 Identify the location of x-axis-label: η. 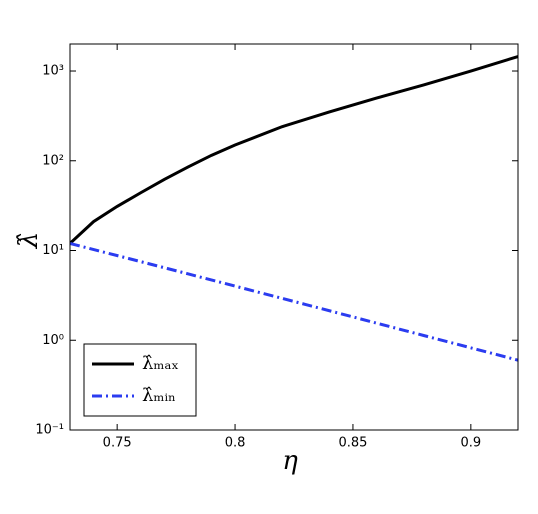
(290, 461).